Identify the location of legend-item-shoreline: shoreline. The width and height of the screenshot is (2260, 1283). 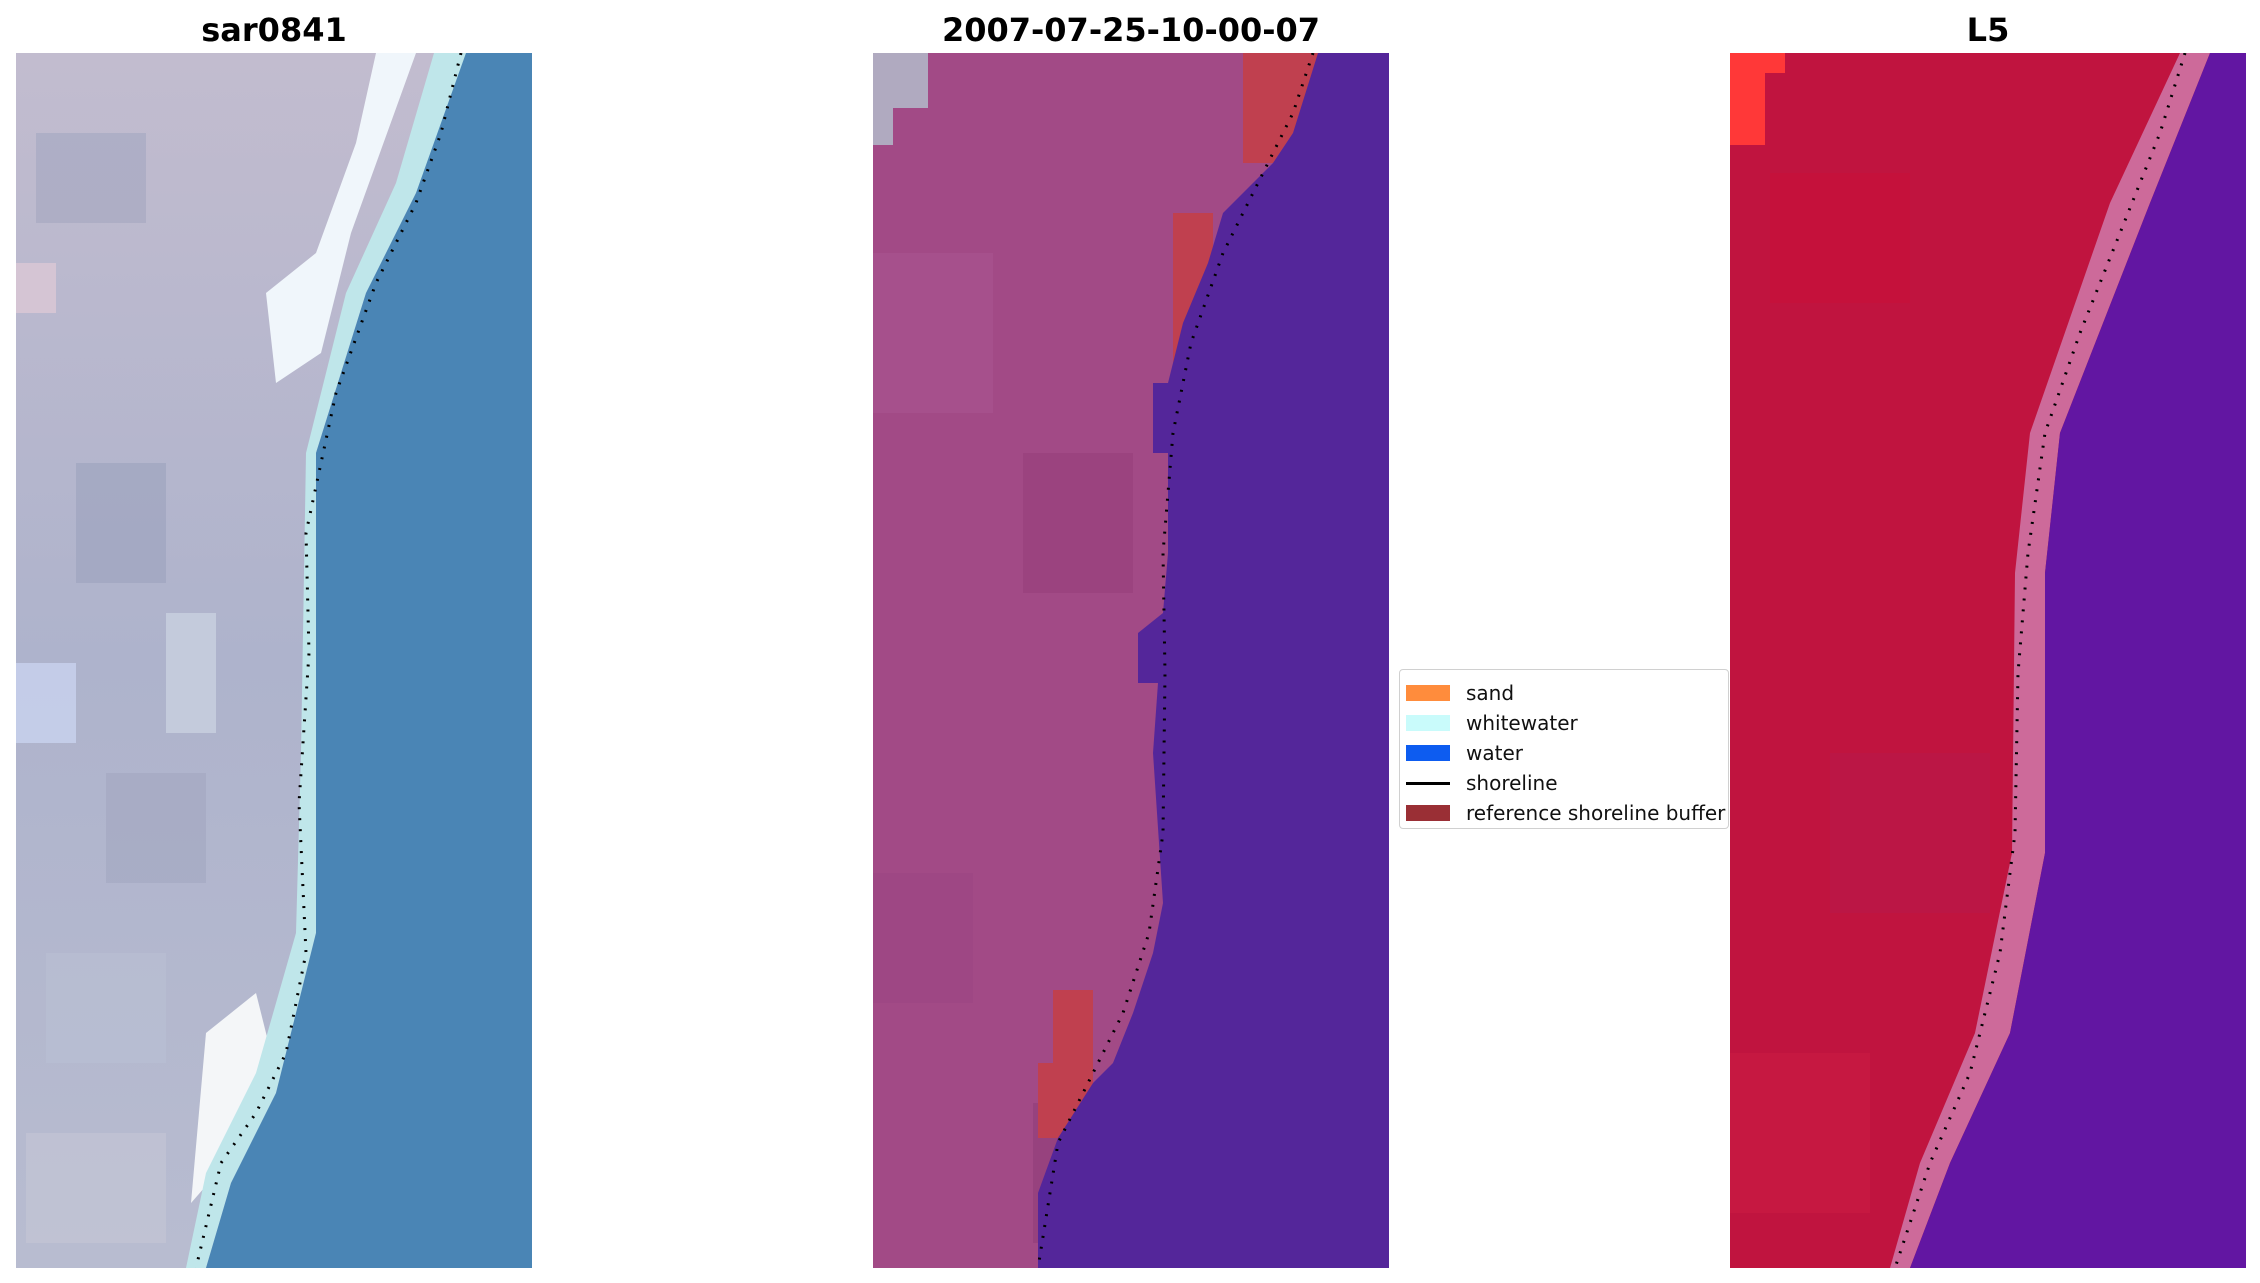
(1482, 783).